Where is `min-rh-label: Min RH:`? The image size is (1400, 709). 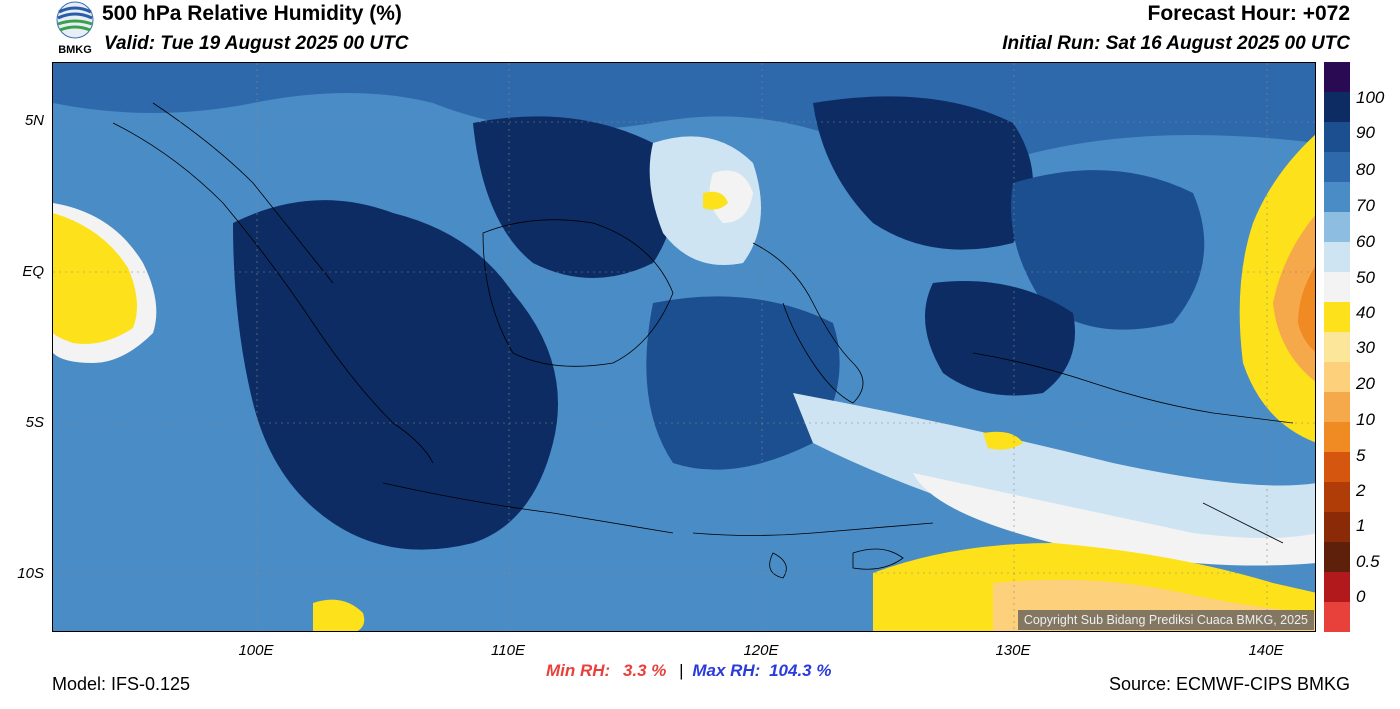
min-rh-label: Min RH: is located at coordinates (578, 670).